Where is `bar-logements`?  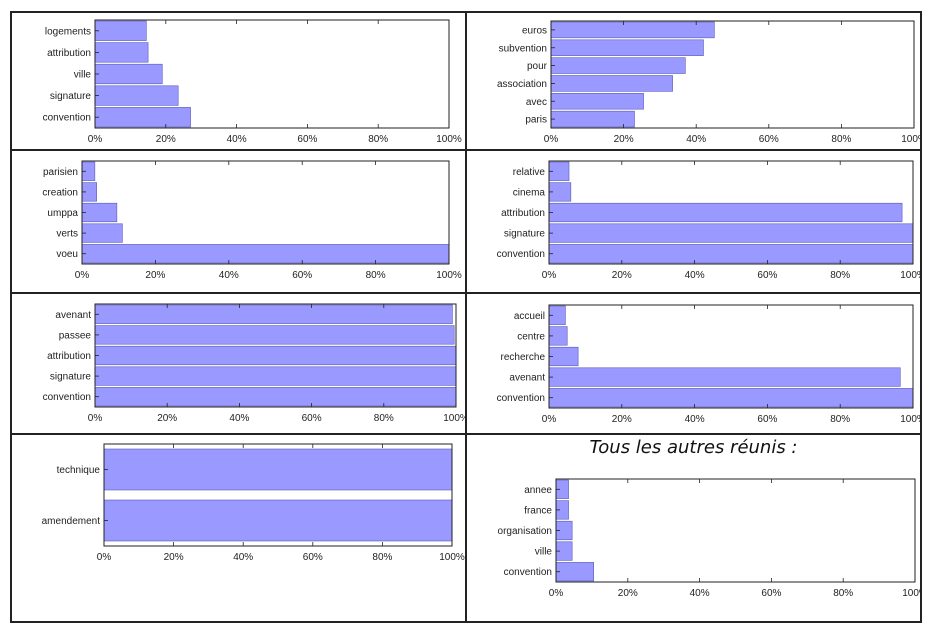 bar-logements is located at coordinates (120, 30).